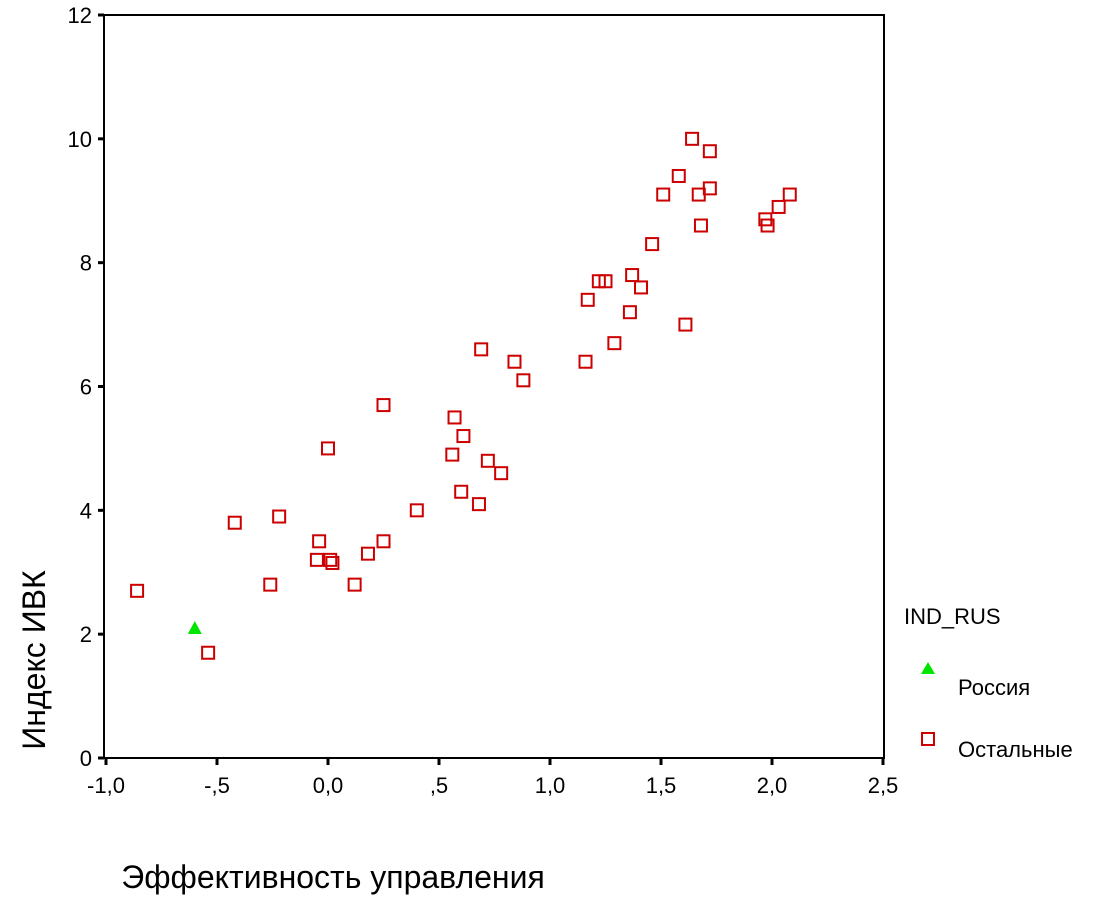  I want to click on y-tick-label: 2, so click(86, 634).